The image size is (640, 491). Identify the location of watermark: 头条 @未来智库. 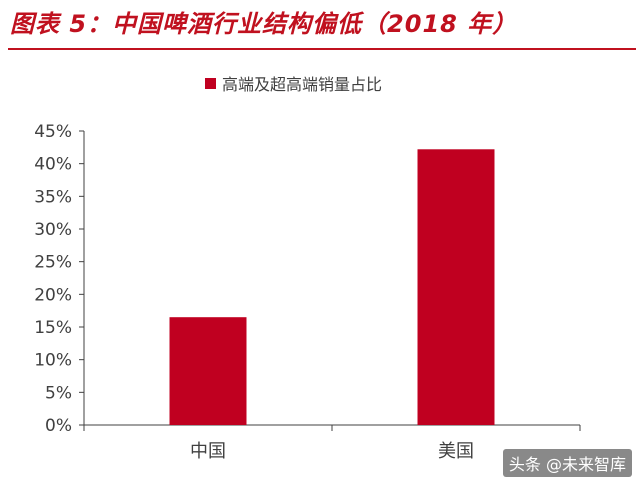
(567, 463).